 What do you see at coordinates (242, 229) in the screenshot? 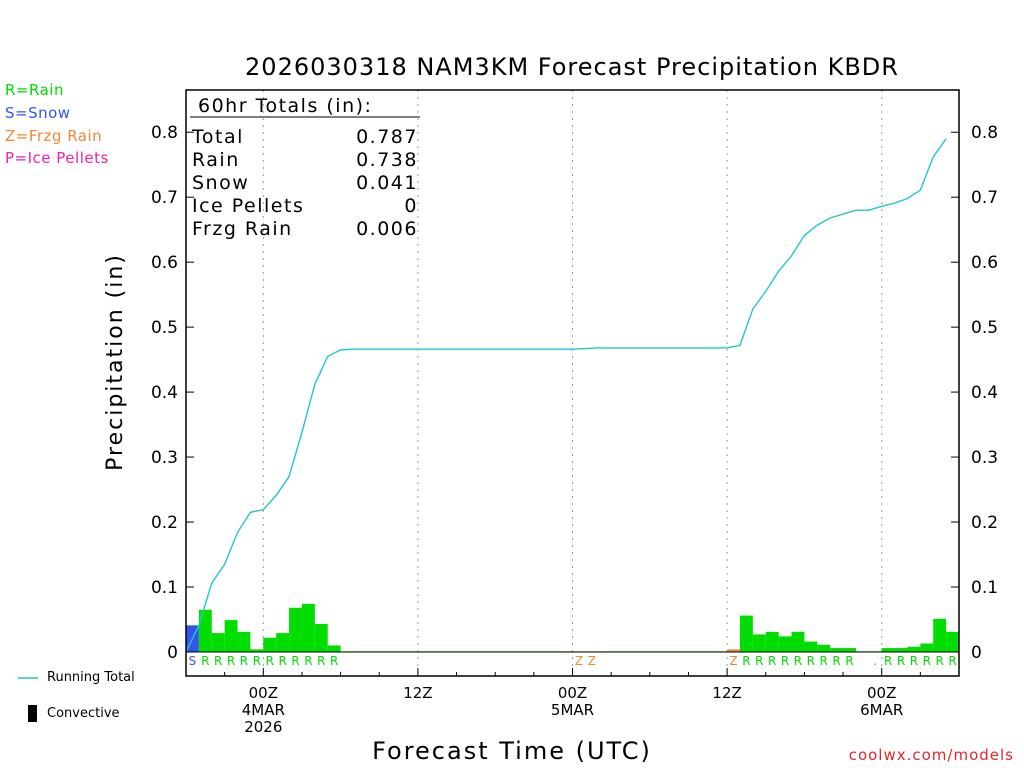
I see `totals-label-frzg-rain: Frzg Rain` at bounding box center [242, 229].